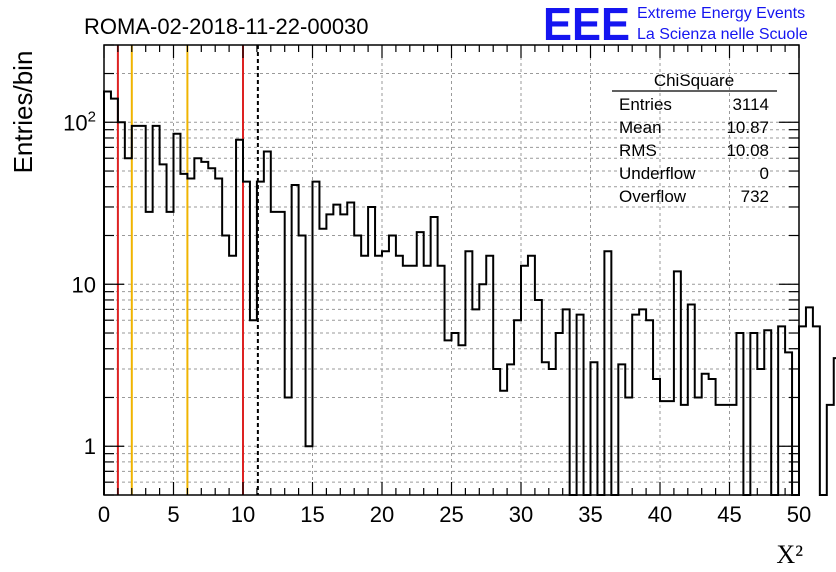 This screenshot has width=836, height=572. What do you see at coordinates (764, 173) in the screenshot?
I see `stats-value: 0` at bounding box center [764, 173].